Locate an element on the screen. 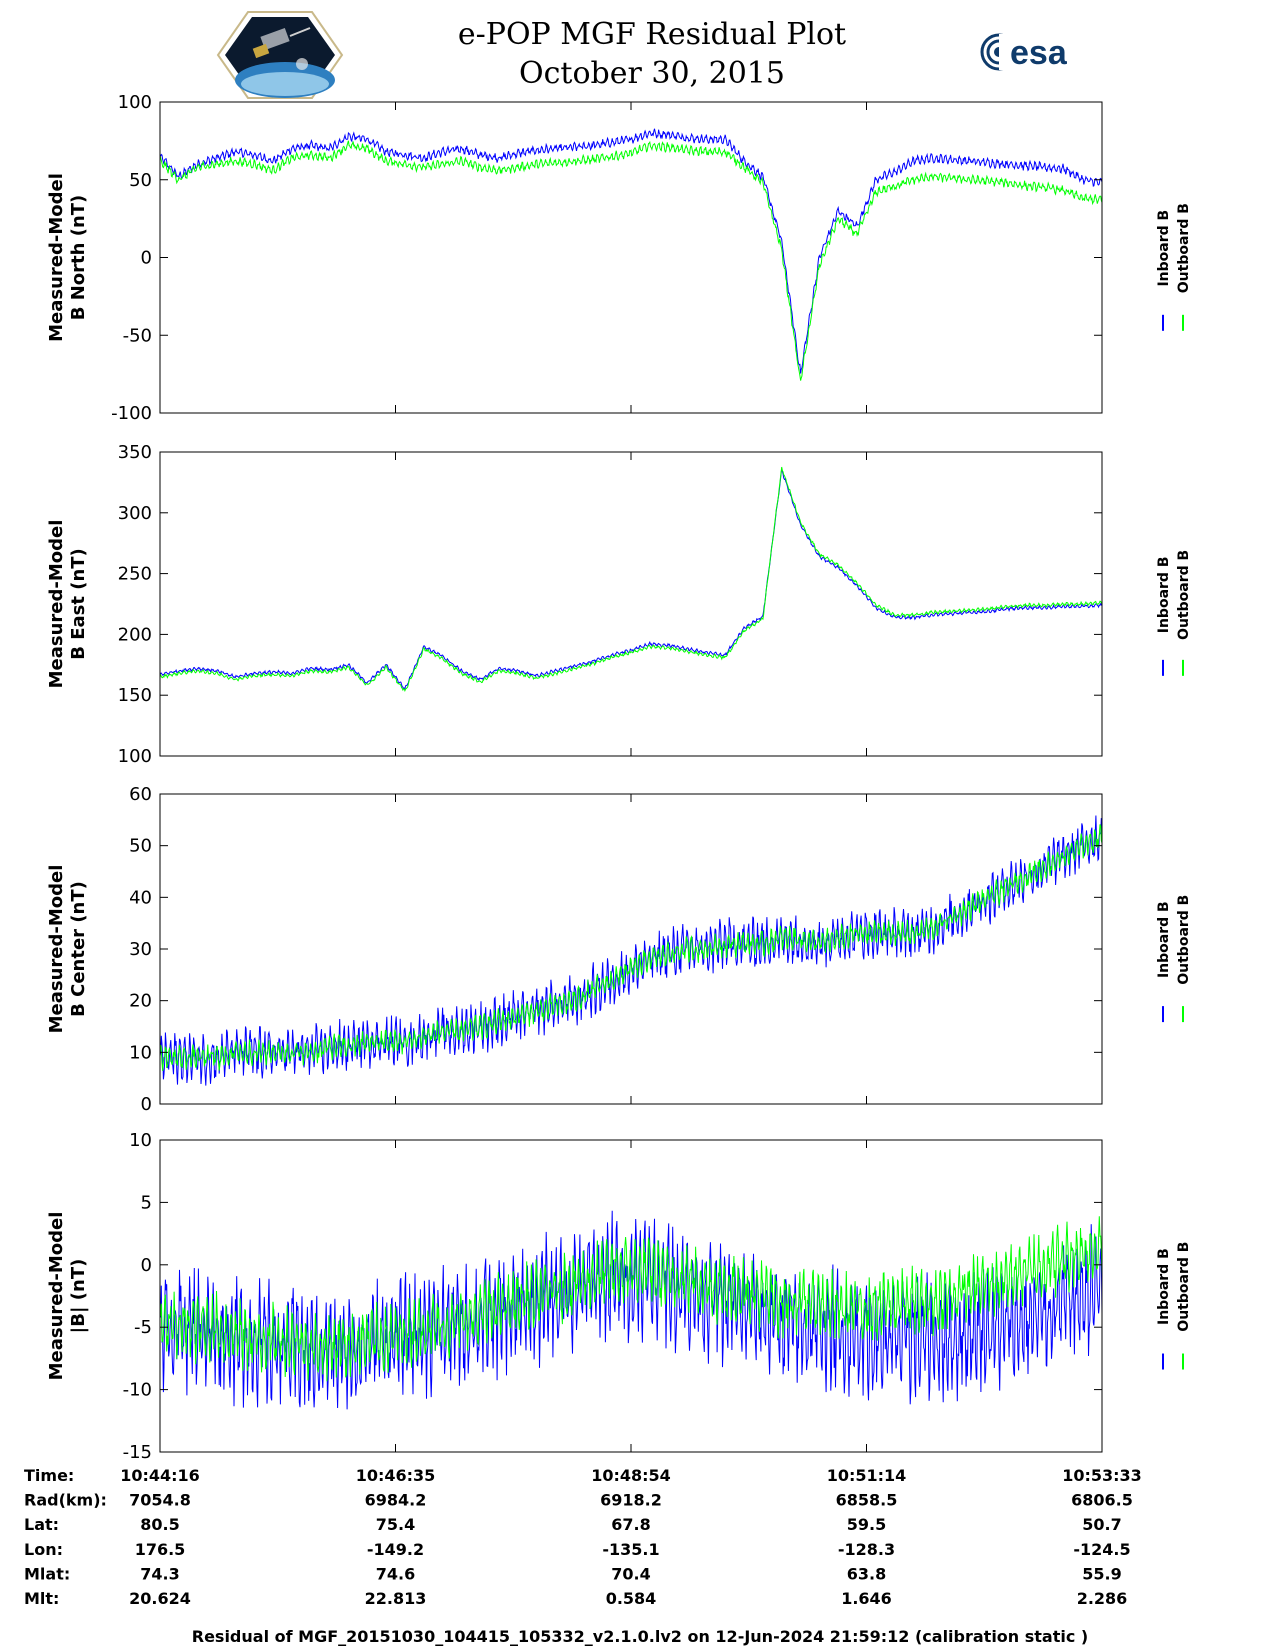 Image resolution: width=1275 pixels, height=1650 pixels. panel-3-traces is located at coordinates (631, 950).